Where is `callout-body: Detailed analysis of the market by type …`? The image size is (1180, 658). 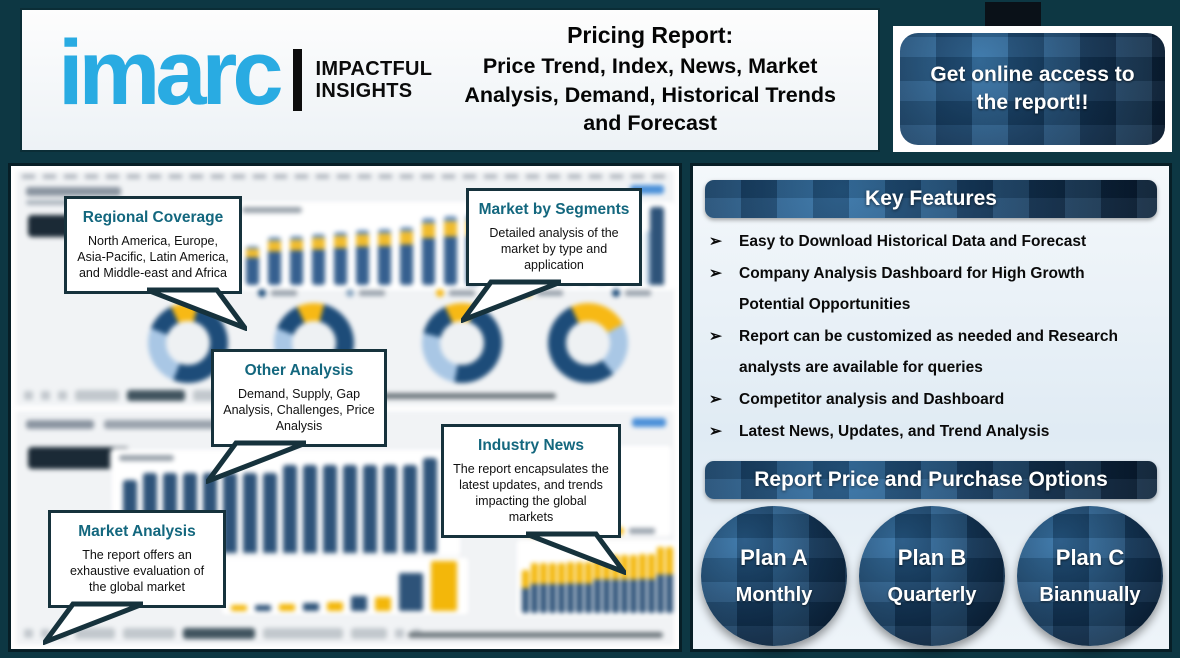 callout-body: Detailed analysis of the market by type … is located at coordinates (554, 249).